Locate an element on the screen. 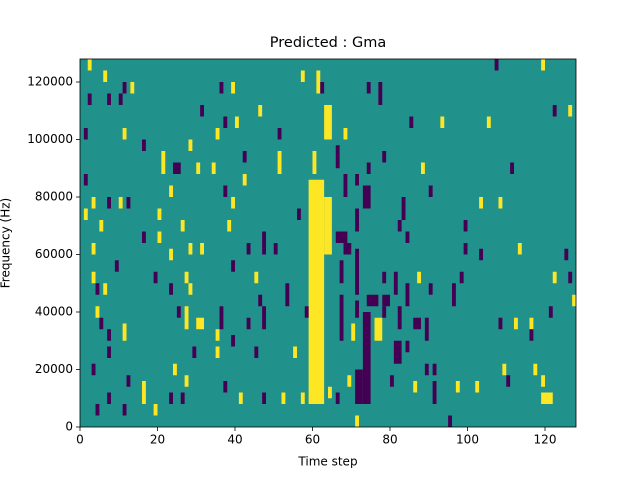  y-tick-label: 0 is located at coordinates (69, 427).